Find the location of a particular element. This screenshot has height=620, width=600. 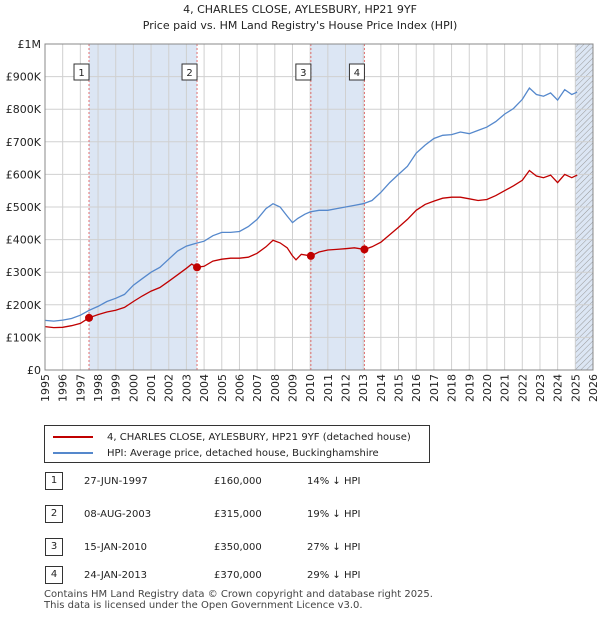

row-hpi: 14% ↓ HPI is located at coordinates (334, 481).